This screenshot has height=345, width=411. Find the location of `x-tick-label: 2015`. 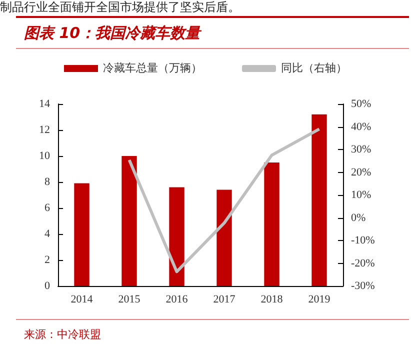

x-tick-label: 2015 is located at coordinates (129, 300).